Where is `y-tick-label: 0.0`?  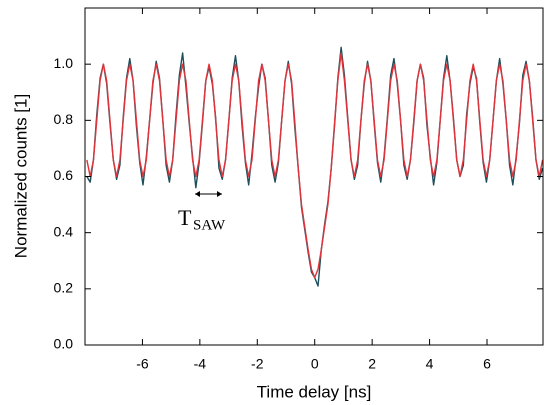
y-tick-label: 0.0 is located at coordinates (64, 344).